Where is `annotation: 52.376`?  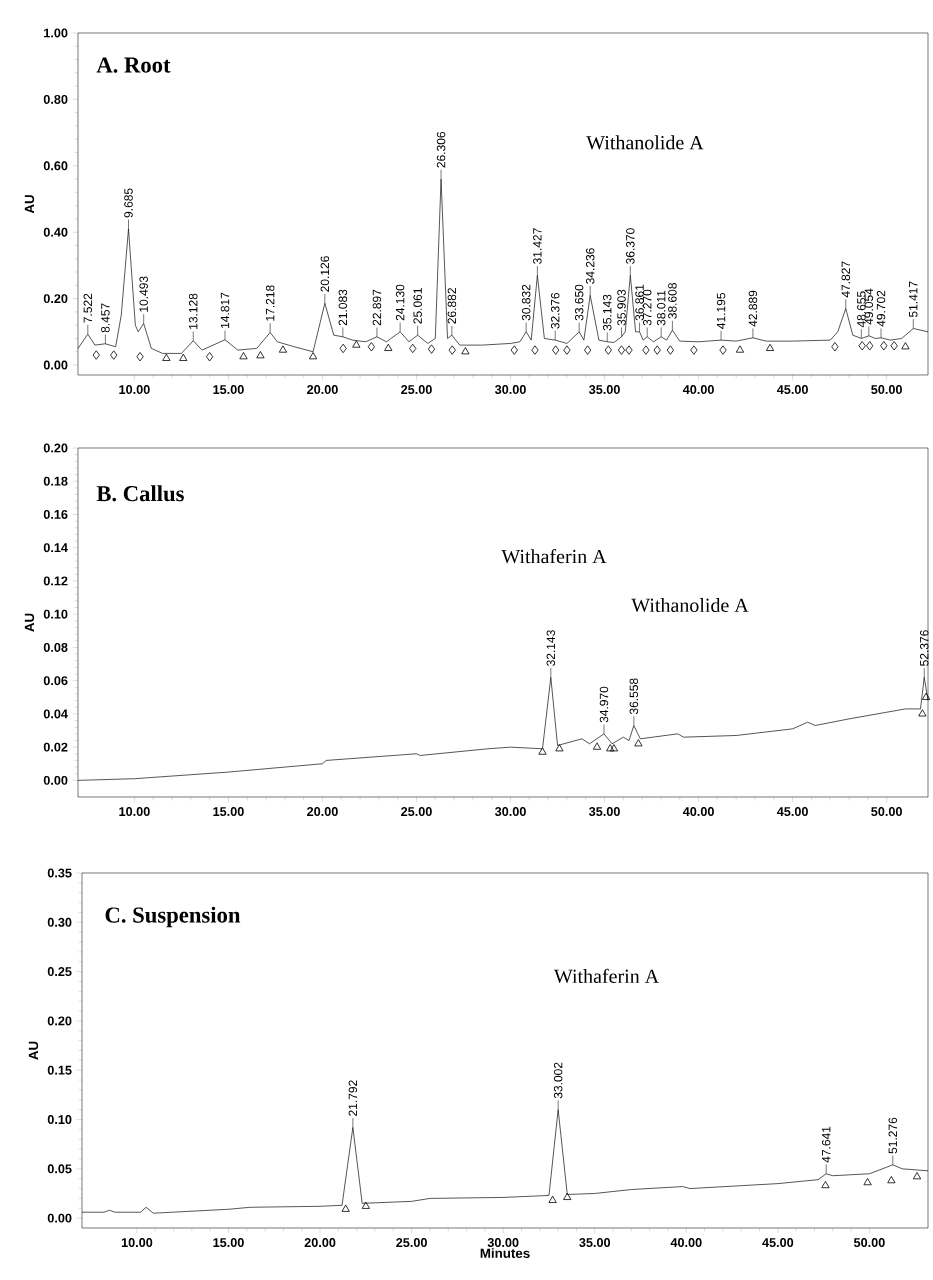 annotation: 52.376 is located at coordinates (924, 648).